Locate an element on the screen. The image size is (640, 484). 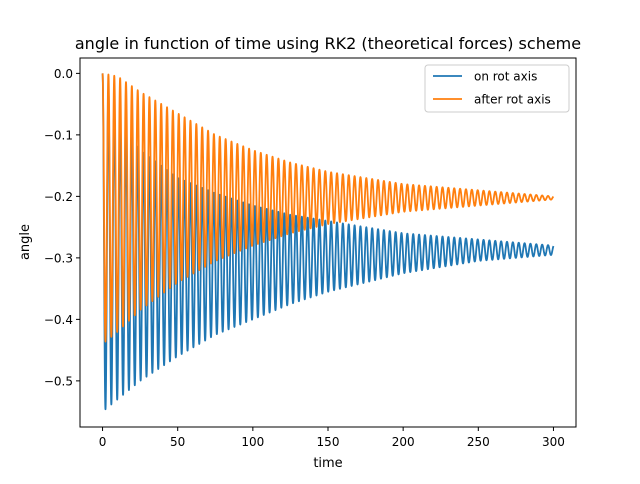
y-axis-label: angle is located at coordinates (25, 242).